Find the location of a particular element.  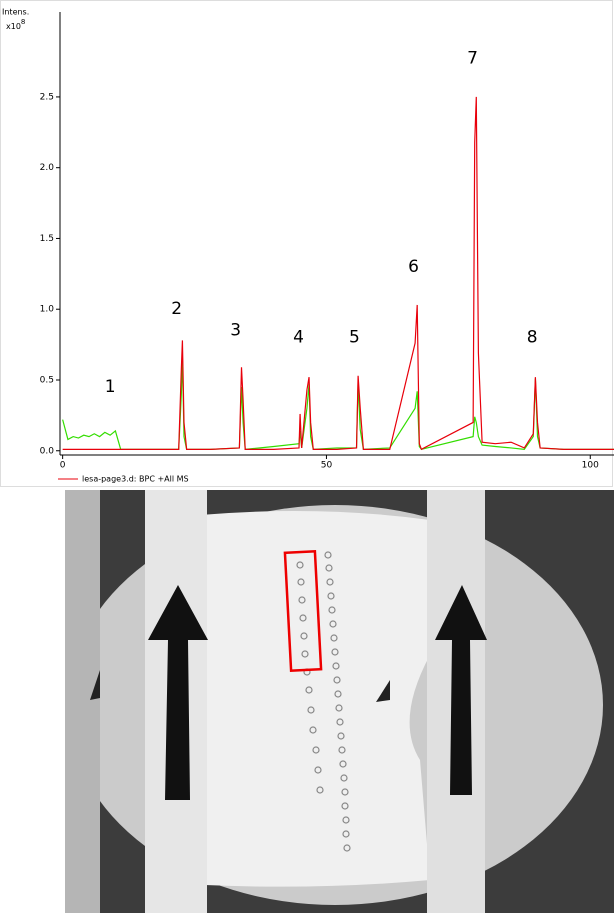

peak-label: 3 is located at coordinates (235, 330).